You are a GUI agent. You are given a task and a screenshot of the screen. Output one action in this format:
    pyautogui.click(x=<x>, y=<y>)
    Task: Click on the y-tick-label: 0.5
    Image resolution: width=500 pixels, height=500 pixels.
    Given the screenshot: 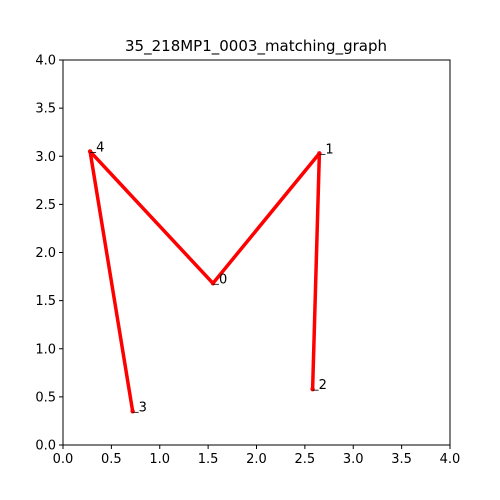 What is the action you would take?
    pyautogui.click(x=45, y=397)
    